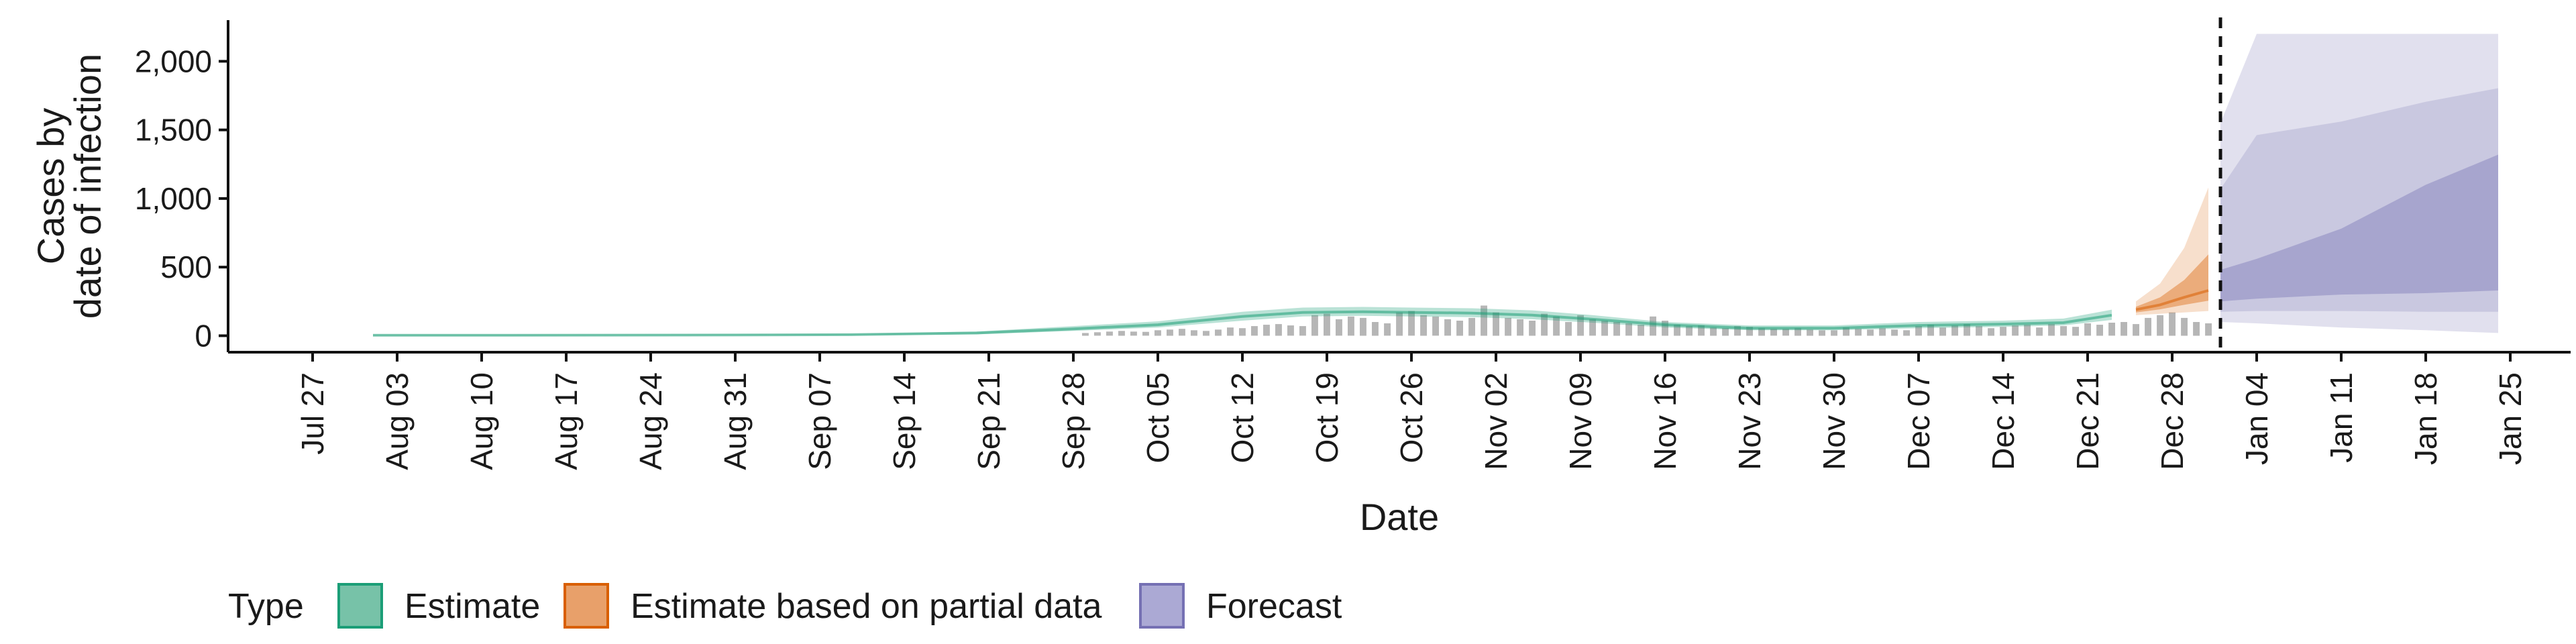 The height and width of the screenshot is (644, 2576). What do you see at coordinates (1399, 517) in the screenshot?
I see `x-axis-title: Date` at bounding box center [1399, 517].